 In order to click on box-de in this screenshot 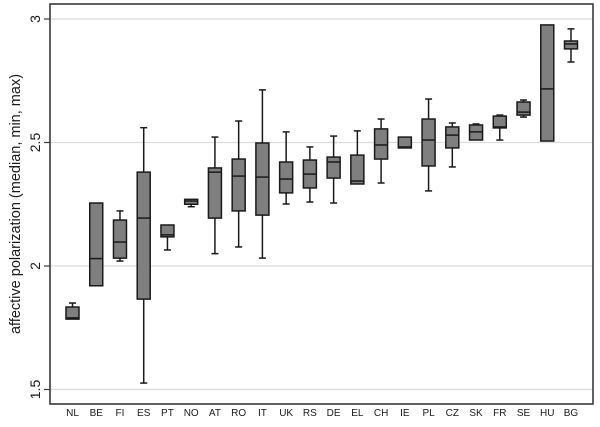, I will do `click(333, 169)`.